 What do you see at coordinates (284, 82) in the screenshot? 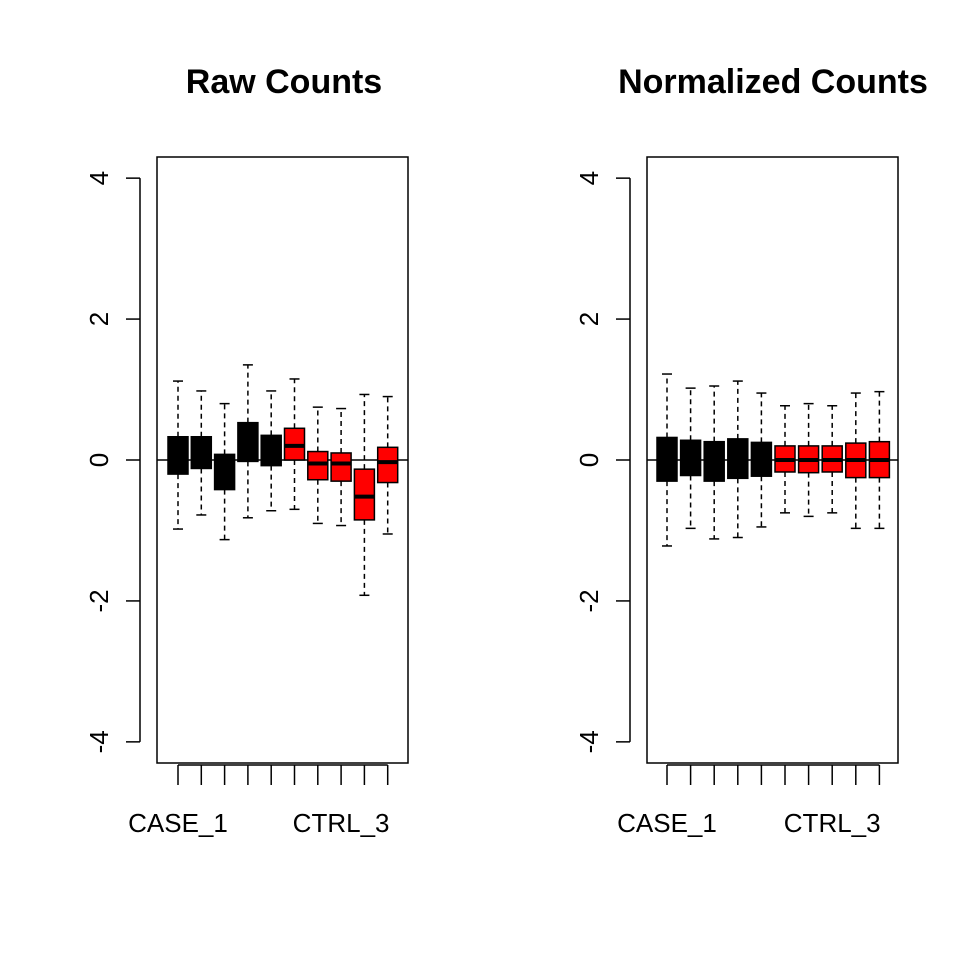
I see `raw-counts-title: Raw Counts` at bounding box center [284, 82].